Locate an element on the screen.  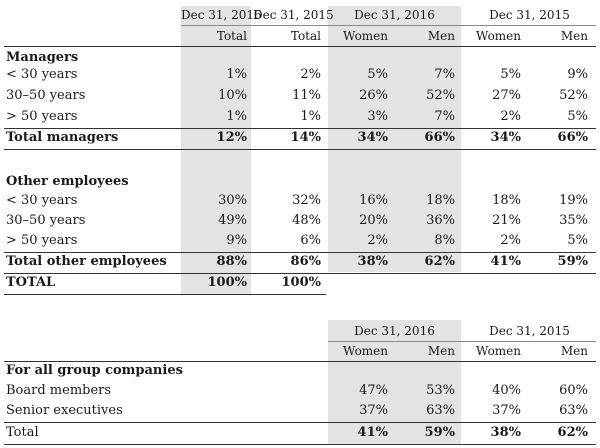
cell-men-2015: 9% is located at coordinates (577, 74).